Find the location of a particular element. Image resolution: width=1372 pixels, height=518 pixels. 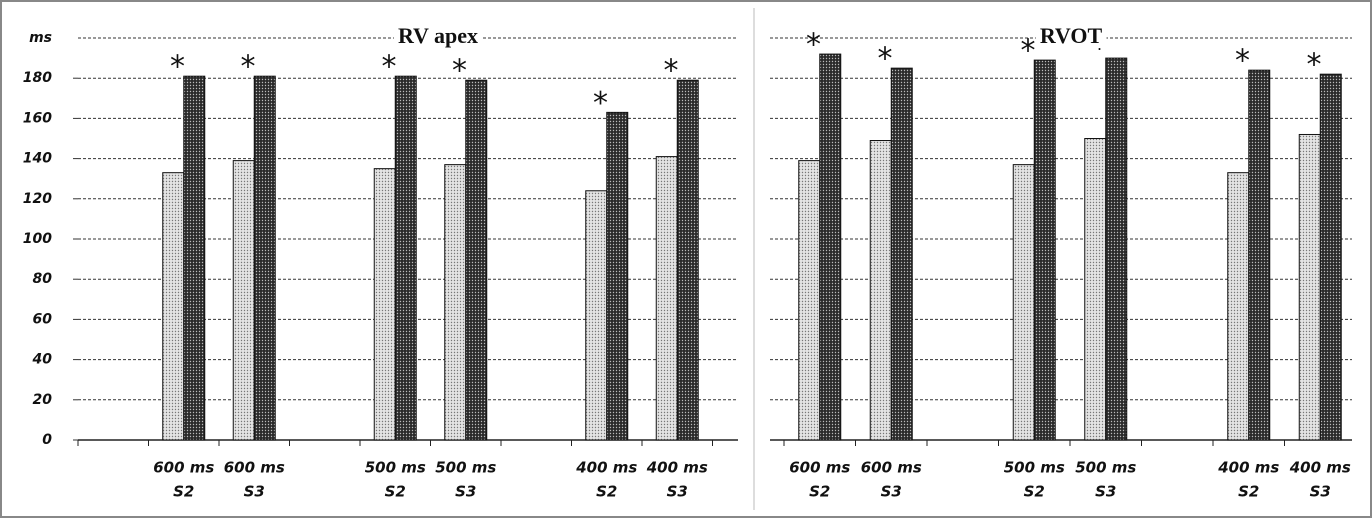

y-tick-label: 120 is located at coordinates (37, 199).